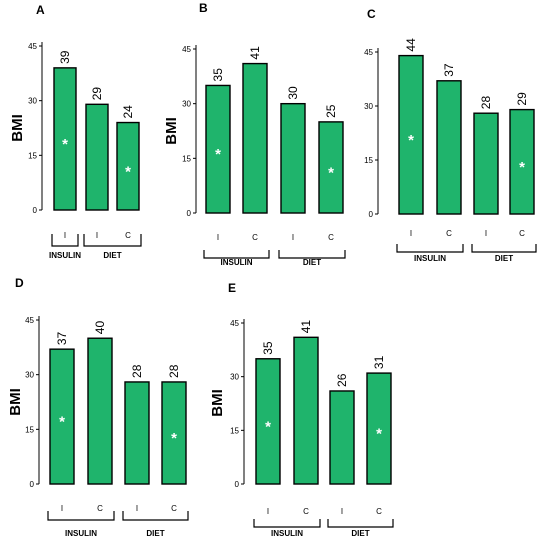 This screenshot has width=550, height=543. I want to click on bar-value-label: 31, so click(379, 362).